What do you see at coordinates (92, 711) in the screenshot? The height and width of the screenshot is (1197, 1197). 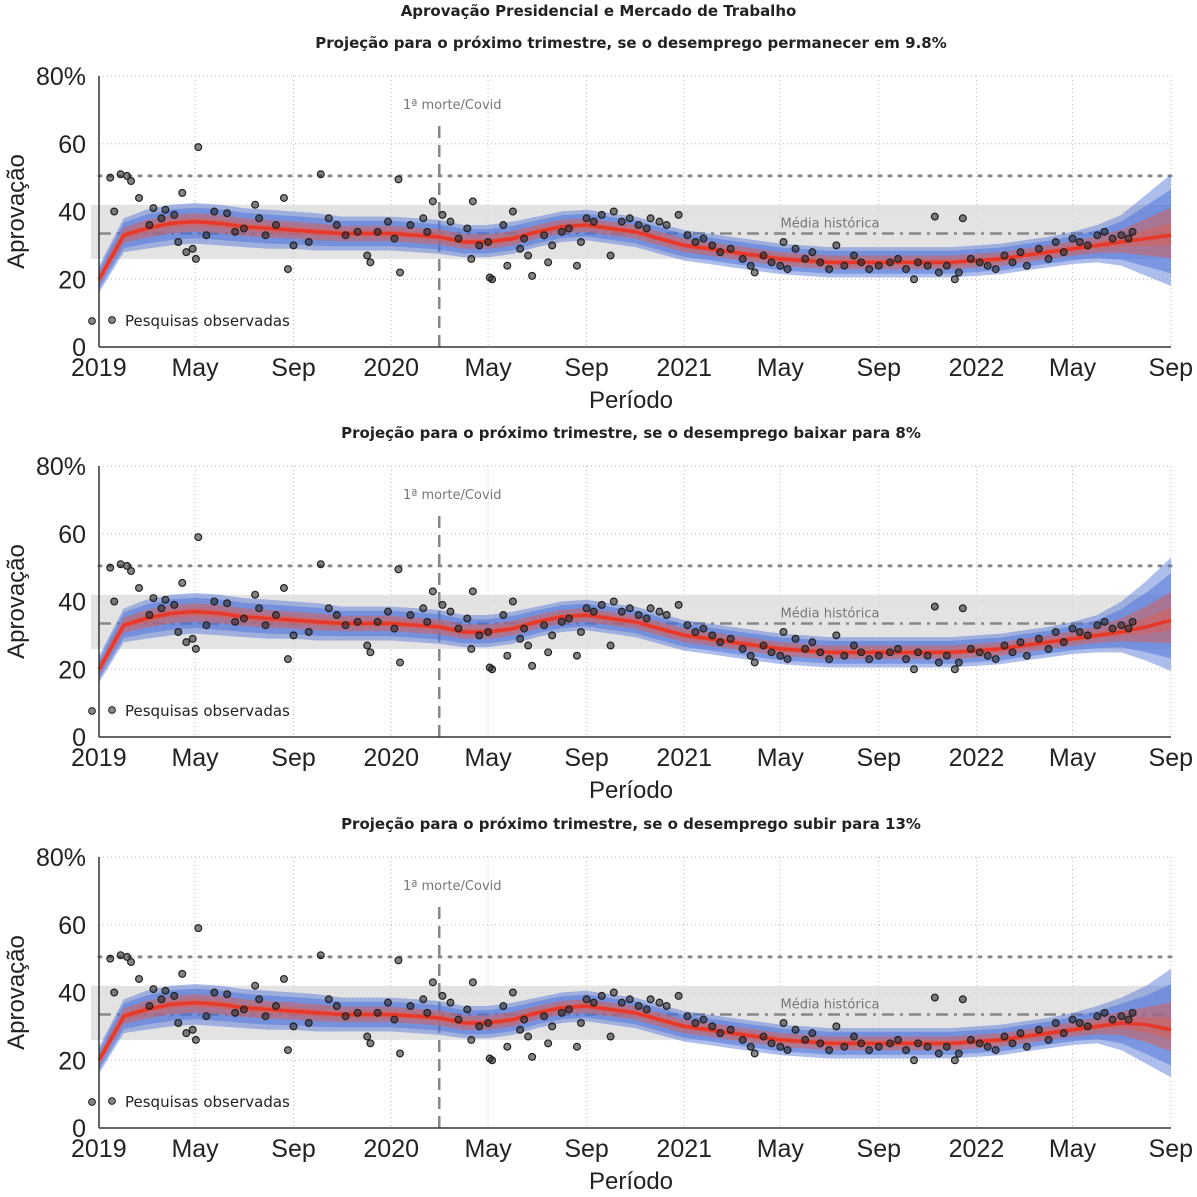 I see `legend-marker` at bounding box center [92, 711].